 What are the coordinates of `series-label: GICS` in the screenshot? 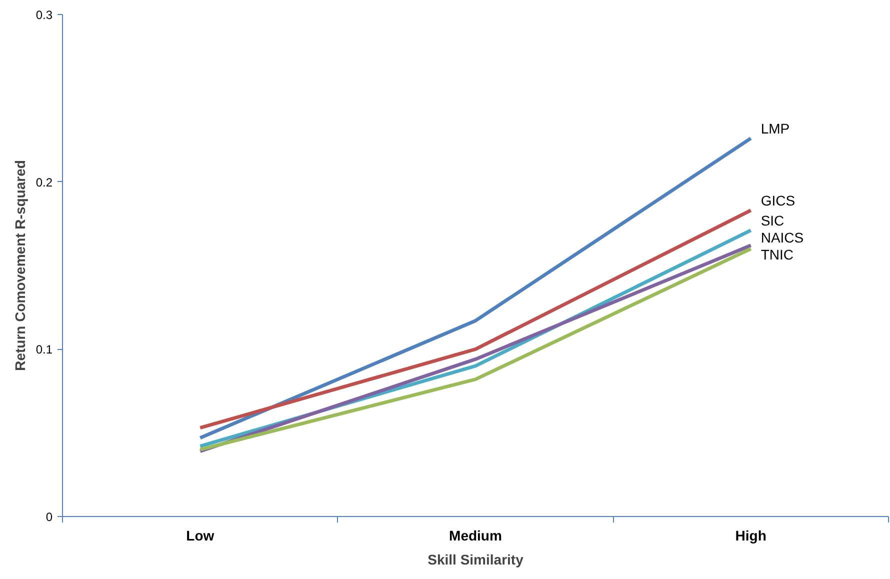 It's located at (778, 200).